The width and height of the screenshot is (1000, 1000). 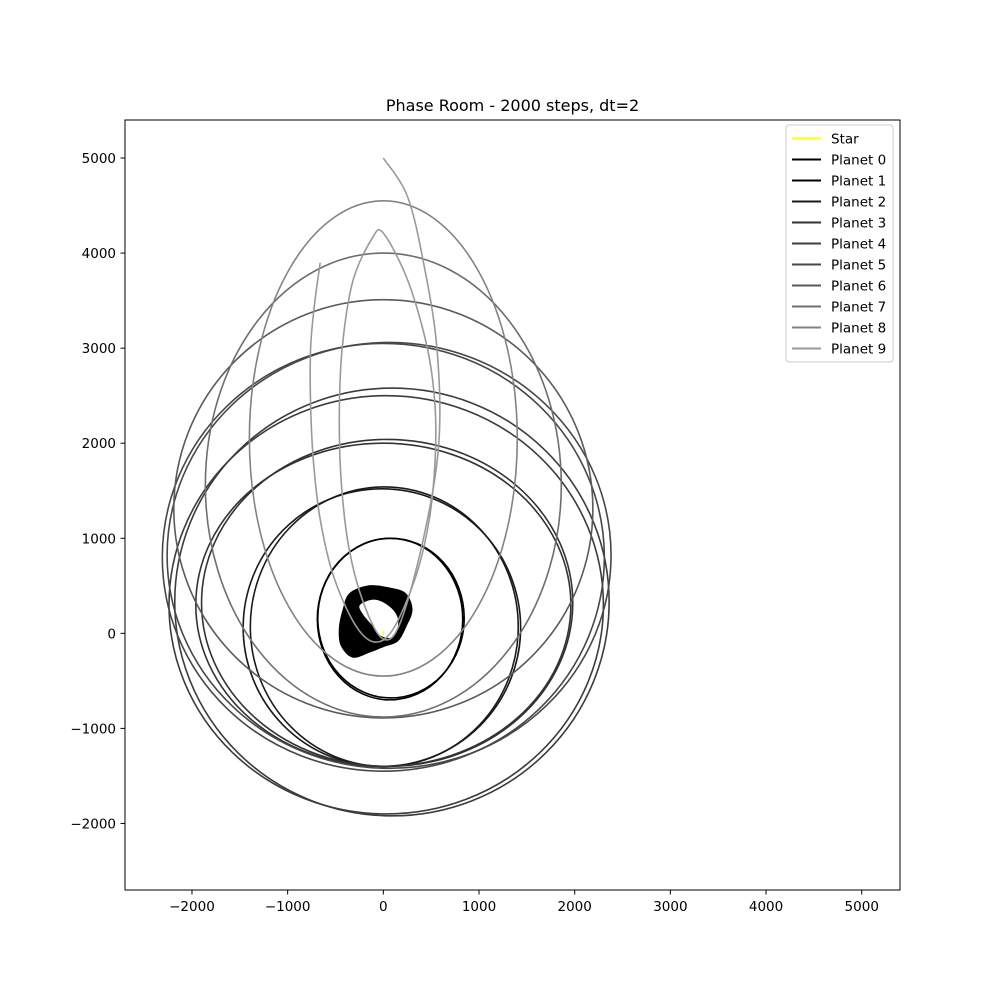 What do you see at coordinates (512, 105) in the screenshot?
I see `chart-title: Phase Room - 2000 steps, dt=2` at bounding box center [512, 105].